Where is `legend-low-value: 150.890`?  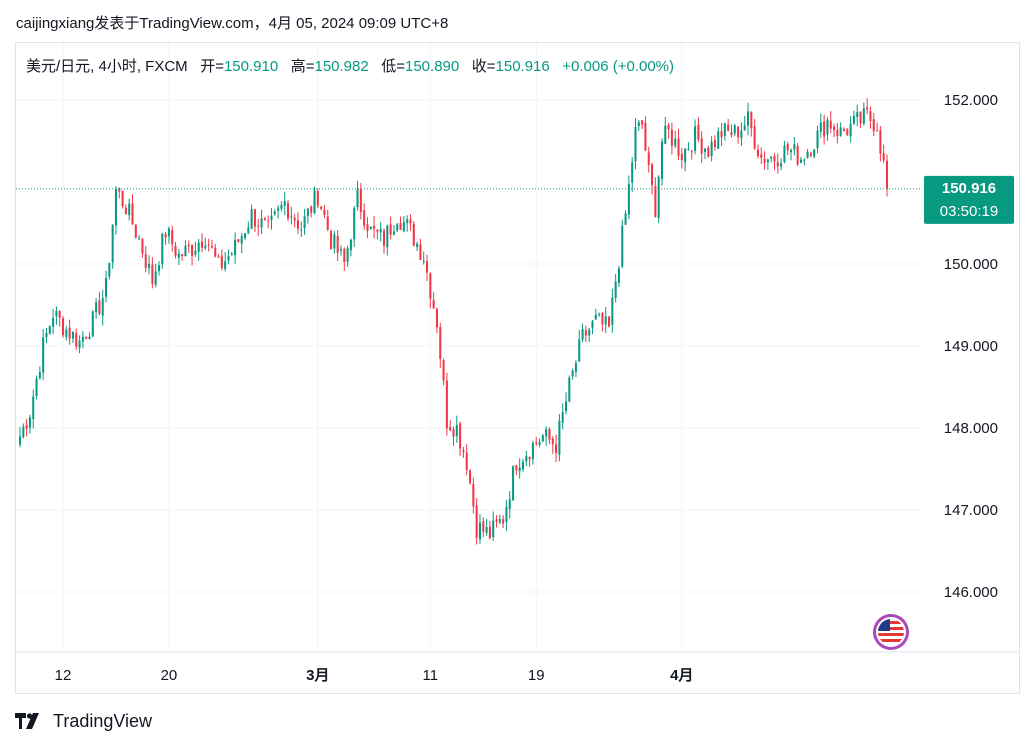 legend-low-value: 150.890 is located at coordinates (432, 66).